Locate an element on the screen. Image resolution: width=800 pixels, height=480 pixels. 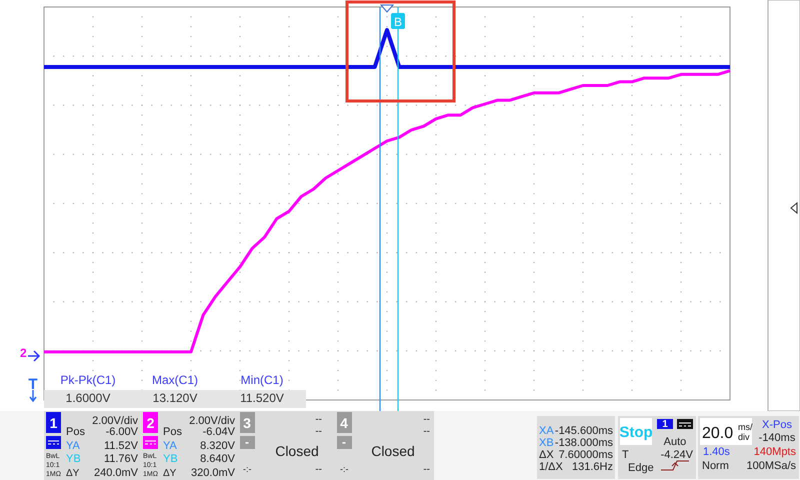
text: Norm is located at coordinates (715, 466).